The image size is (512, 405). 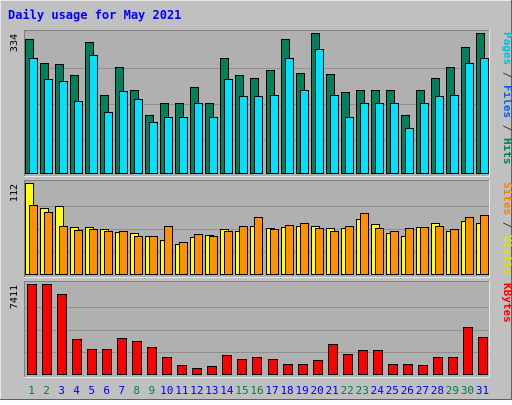 What do you see at coordinates (301, 390) in the screenshot?
I see `x-tick-label-day-19: 19` at bounding box center [301, 390].